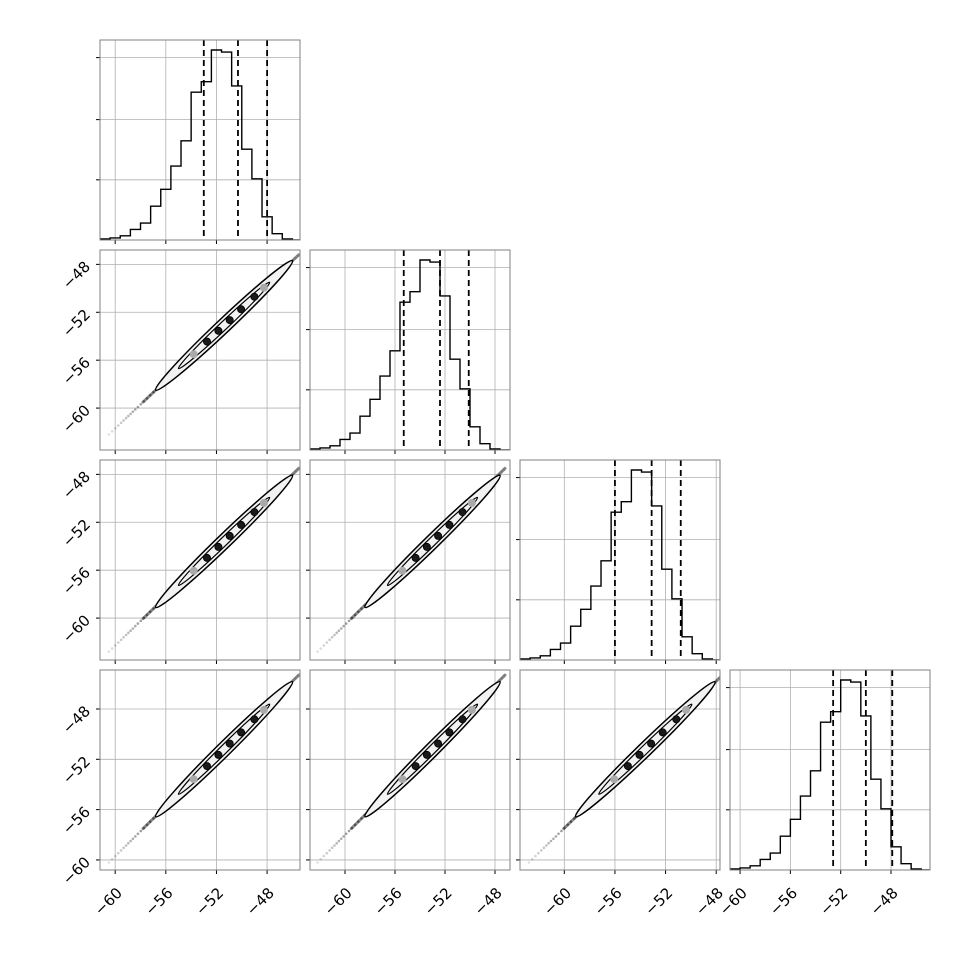 The height and width of the screenshot is (970, 970). What do you see at coordinates (260, 901) in the screenshot?
I see `x-tick-label: −48` at bounding box center [260, 901].